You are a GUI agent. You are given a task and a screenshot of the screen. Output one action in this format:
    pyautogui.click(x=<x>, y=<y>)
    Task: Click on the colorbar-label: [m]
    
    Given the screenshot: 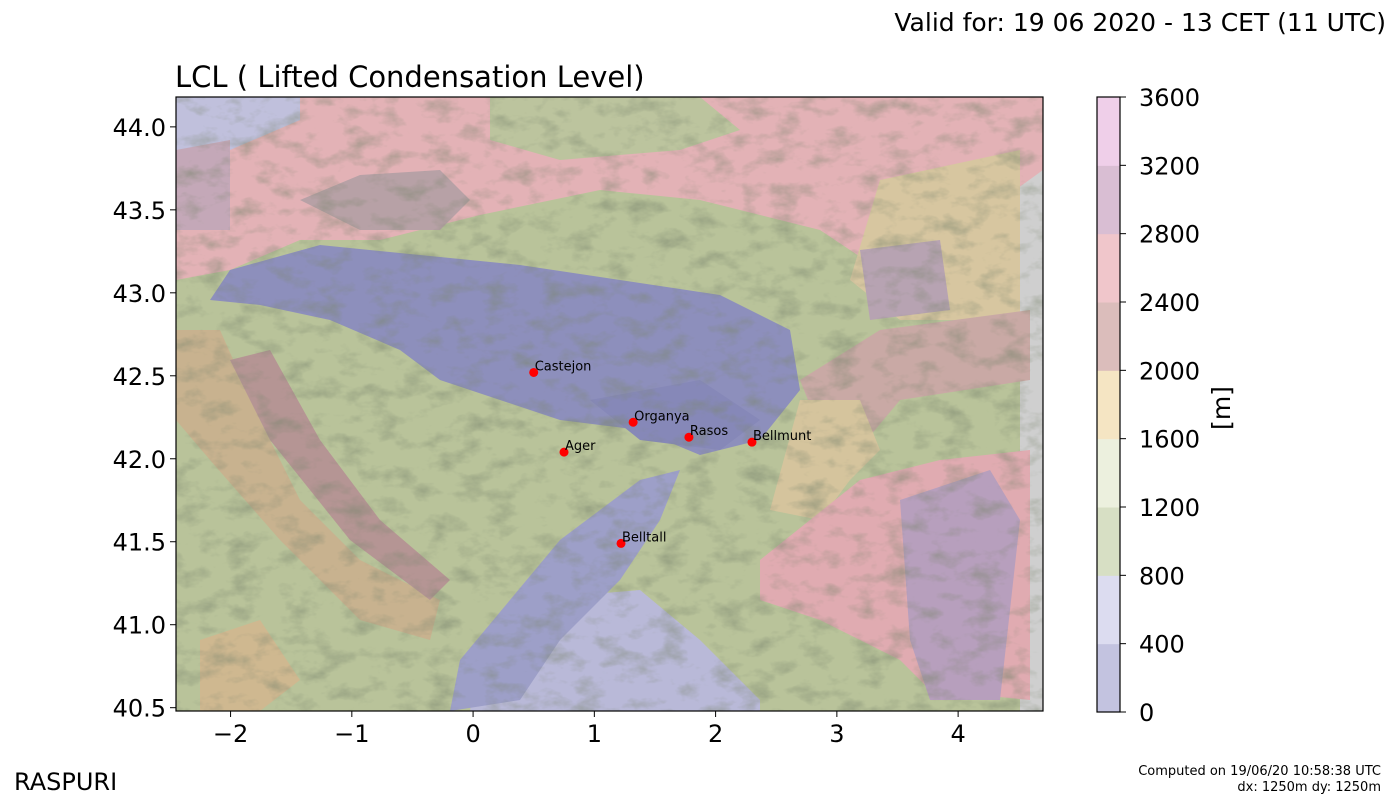 What is the action you would take?
    pyautogui.click(x=1221, y=408)
    